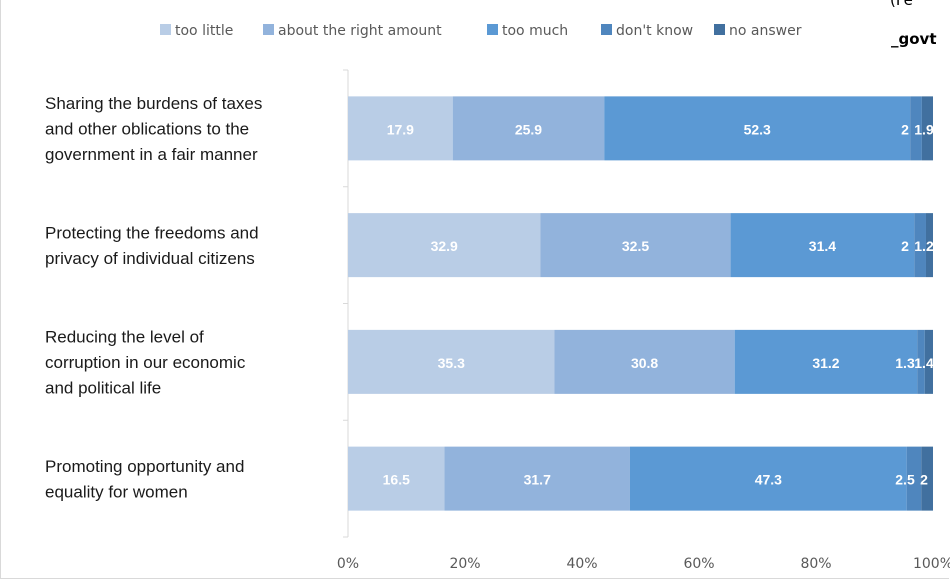 The height and width of the screenshot is (580, 950). What do you see at coordinates (268, 29) in the screenshot?
I see `legend-swatch-about-the-right-amount` at bounding box center [268, 29].